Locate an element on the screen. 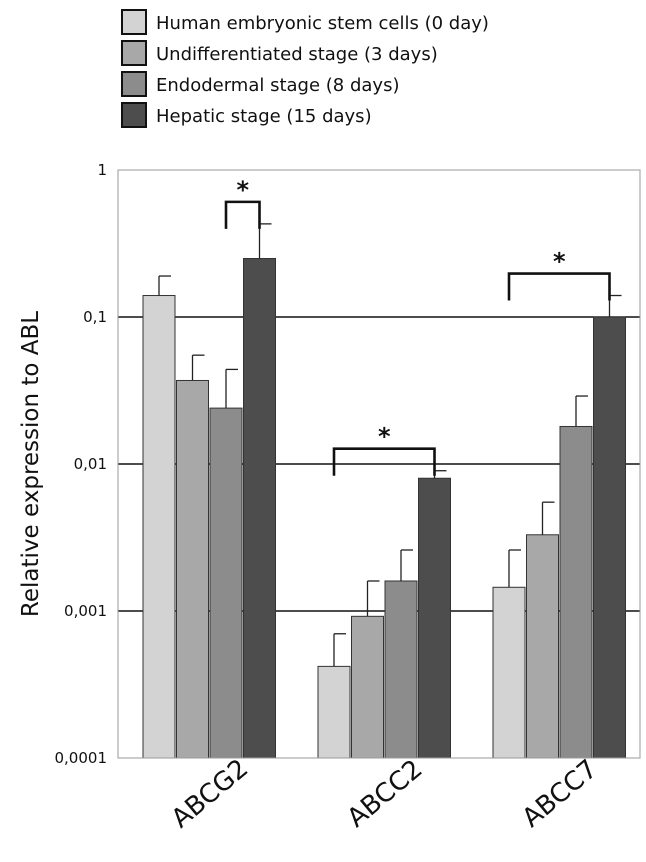 This screenshot has height=862, width=646. y-tick-label: 1 is located at coordinates (102, 170).